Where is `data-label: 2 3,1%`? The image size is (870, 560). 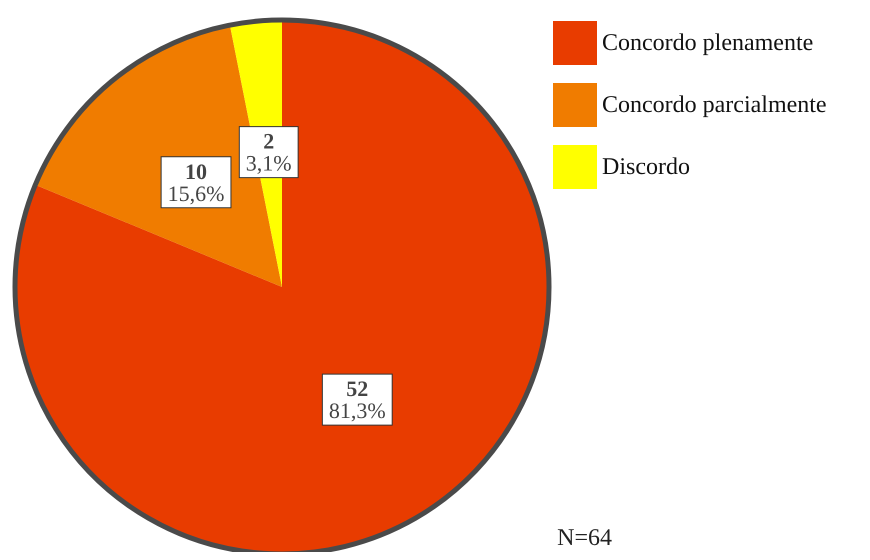
data-label: 2 3,1% is located at coordinates (269, 152).